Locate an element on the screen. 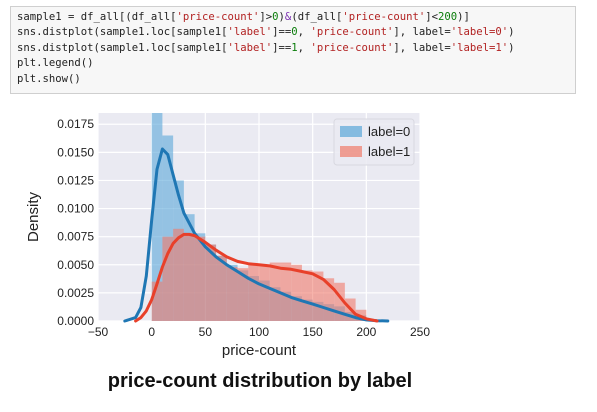 Image resolution: width=597 pixels, height=412 pixels. code-token: plt.legend() is located at coordinates (55, 63).